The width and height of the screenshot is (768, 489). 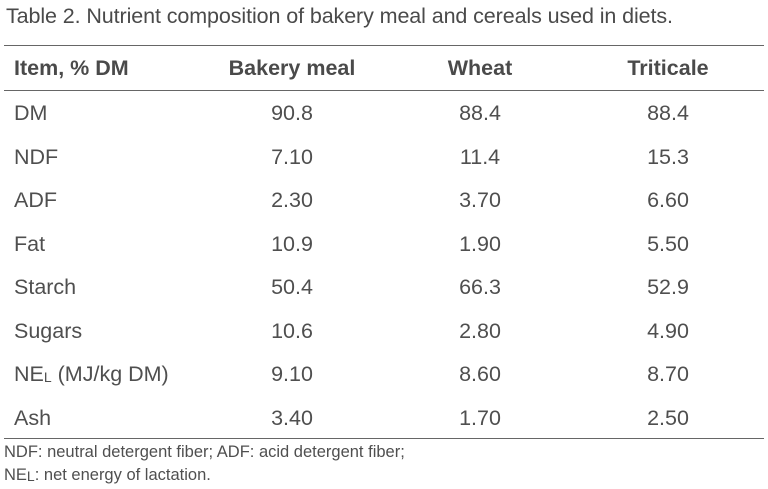 What do you see at coordinates (668, 243) in the screenshot?
I see `cell-triticale: 5.50` at bounding box center [668, 243].